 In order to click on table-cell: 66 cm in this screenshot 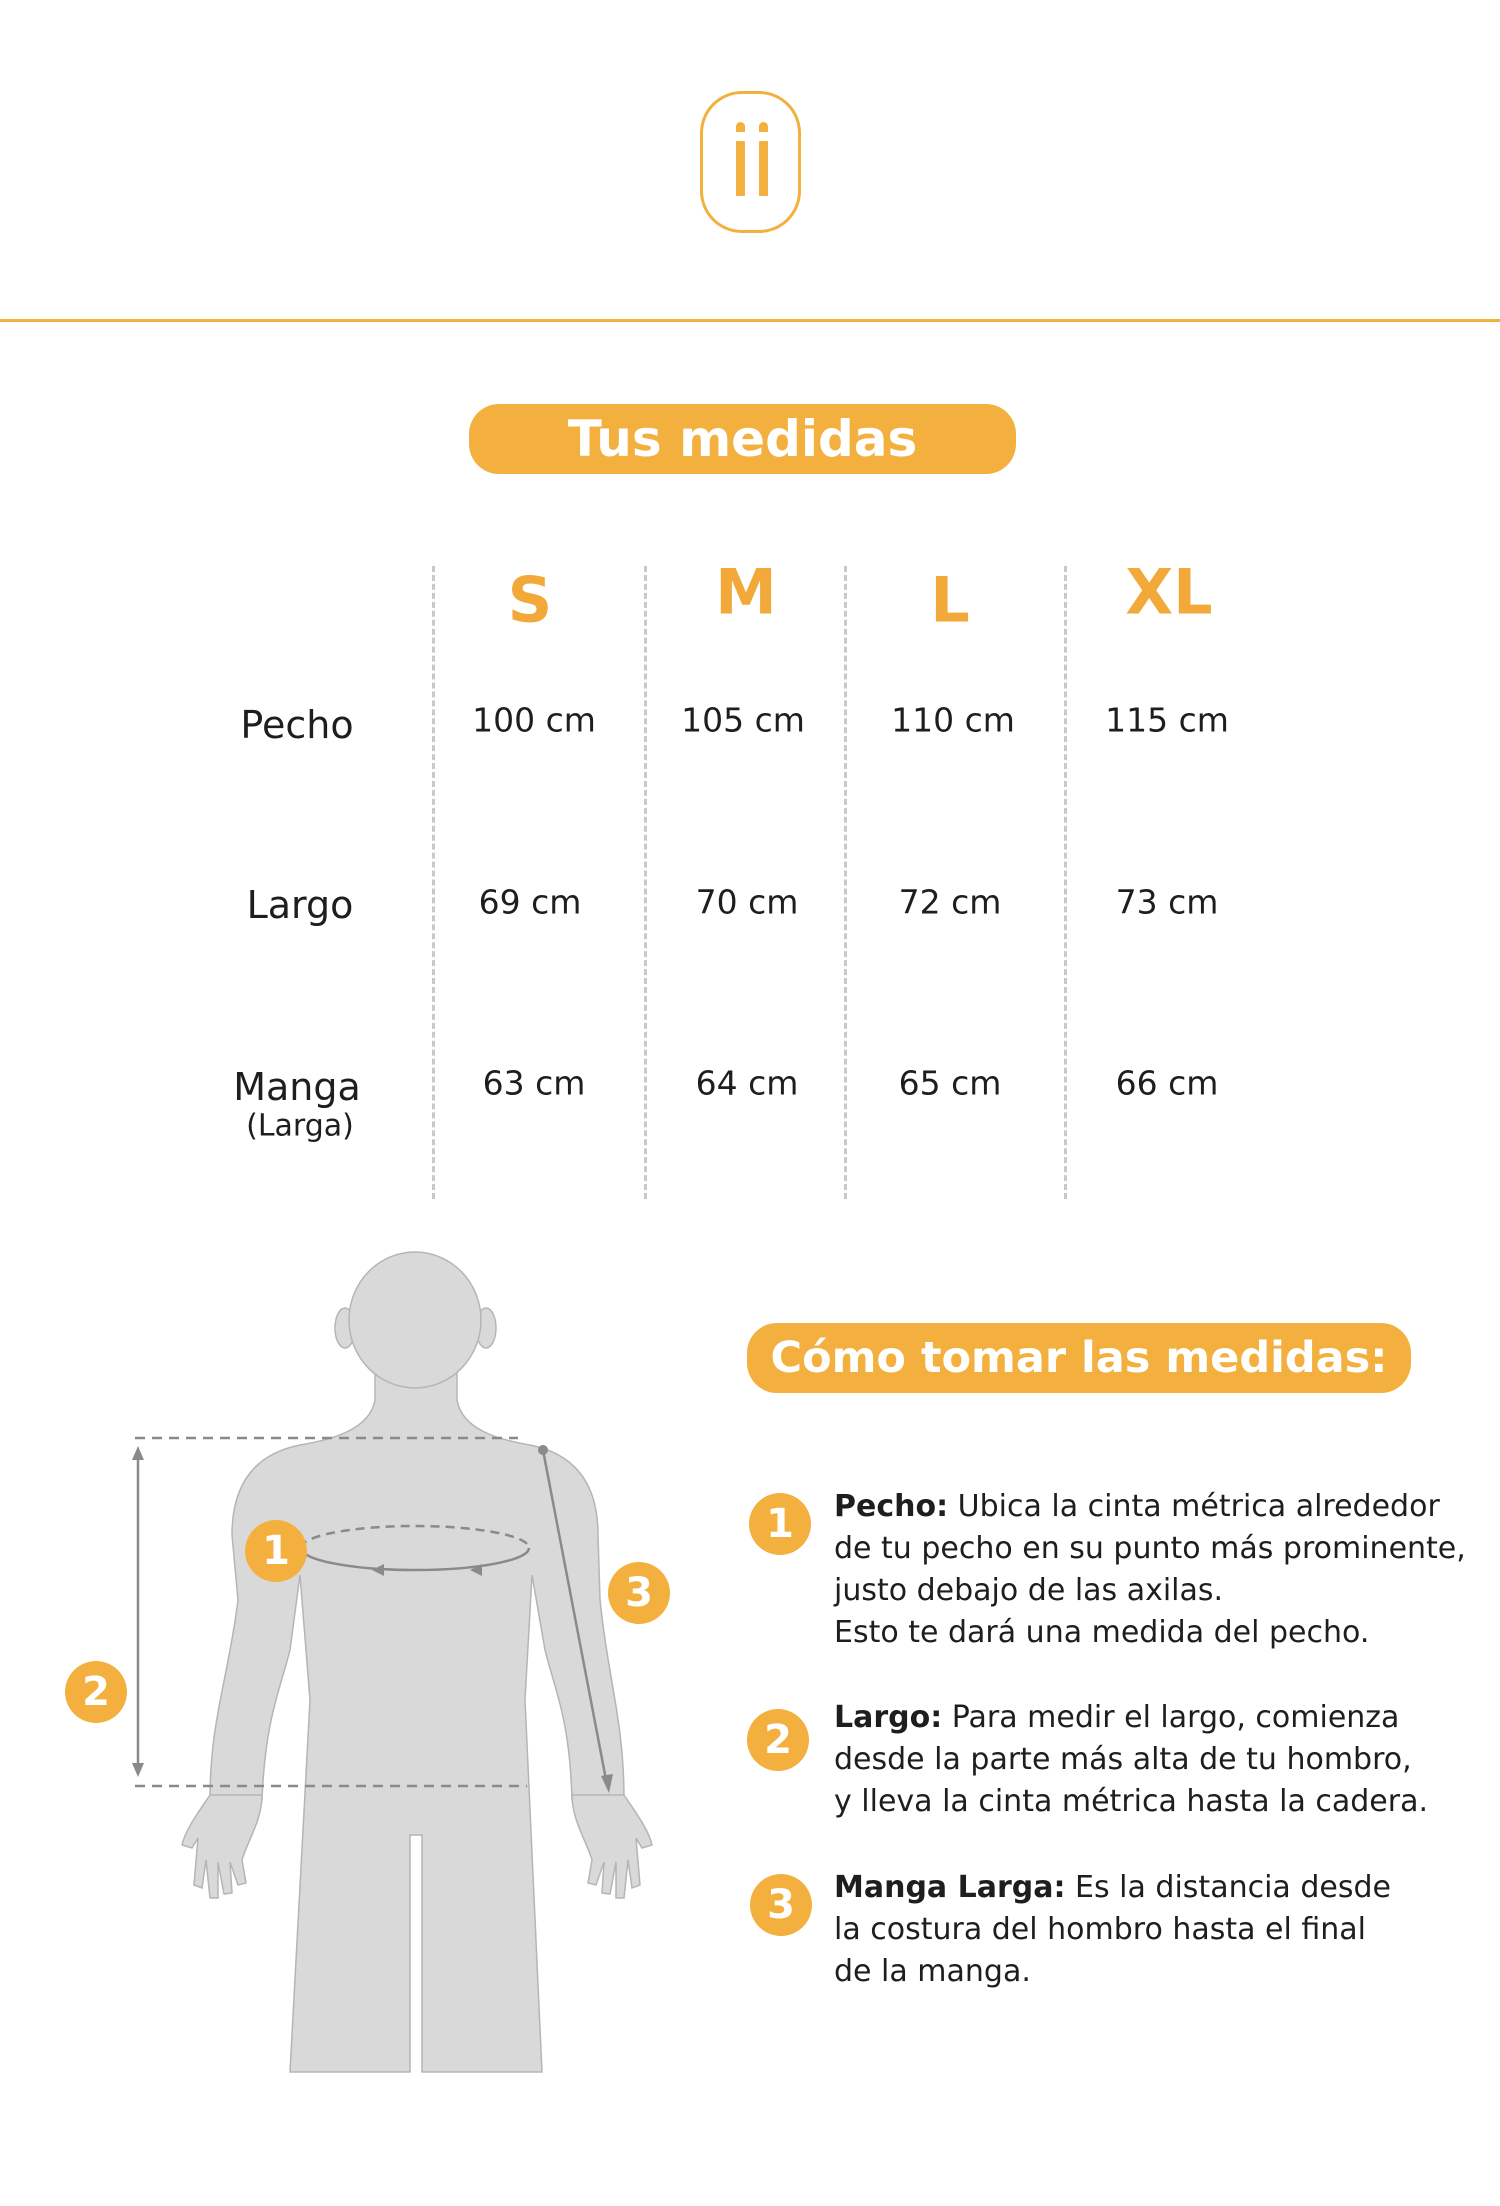, I will do `click(1167, 1083)`.